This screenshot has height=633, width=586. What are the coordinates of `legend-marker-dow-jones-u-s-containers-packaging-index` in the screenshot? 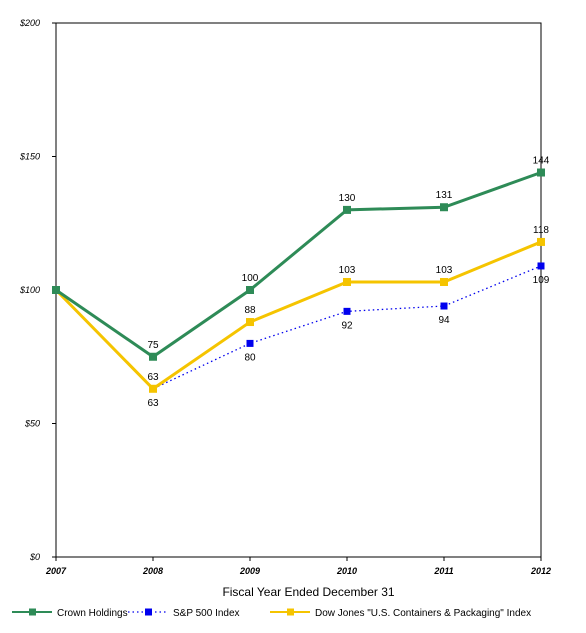 It's located at (290, 612).